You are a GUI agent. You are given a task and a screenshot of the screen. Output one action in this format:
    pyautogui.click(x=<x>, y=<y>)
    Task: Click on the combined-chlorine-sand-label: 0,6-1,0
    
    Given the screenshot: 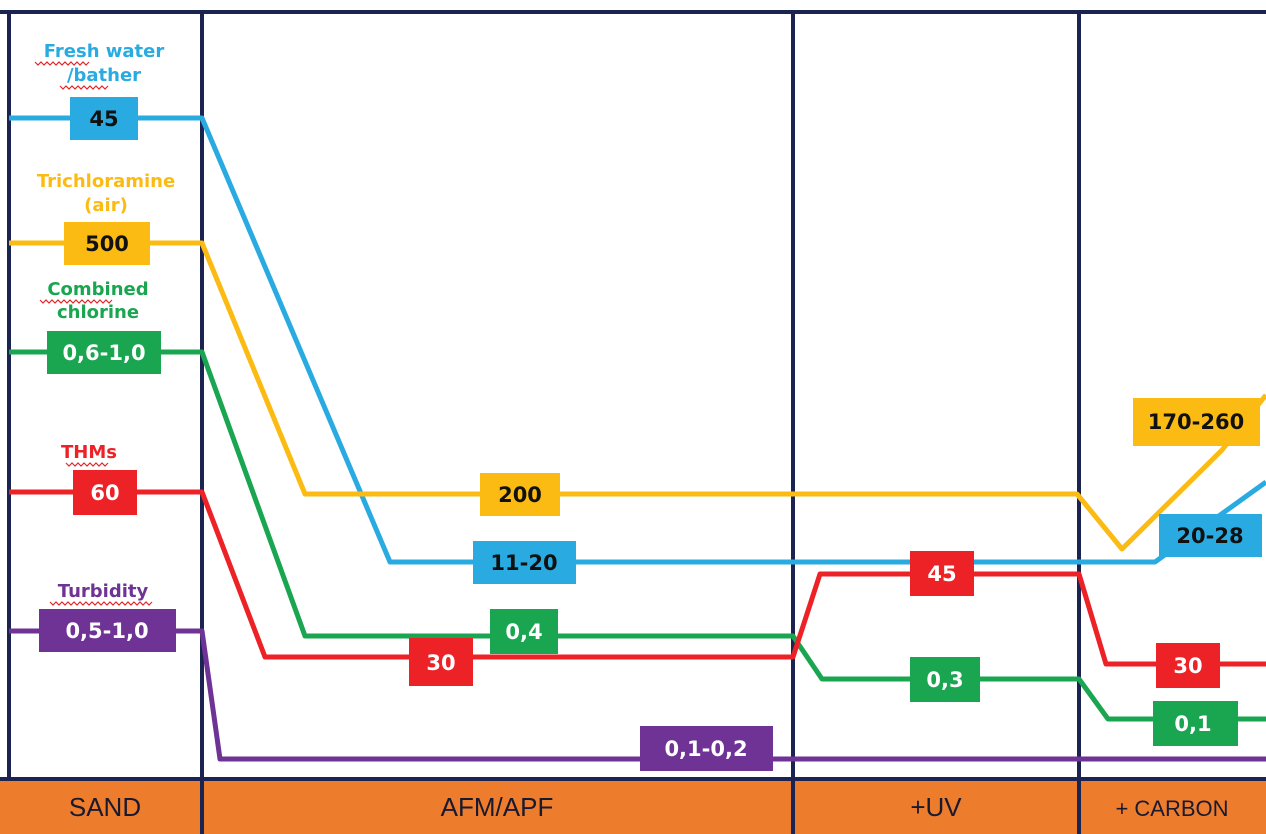 What is the action you would take?
    pyautogui.click(x=104, y=352)
    